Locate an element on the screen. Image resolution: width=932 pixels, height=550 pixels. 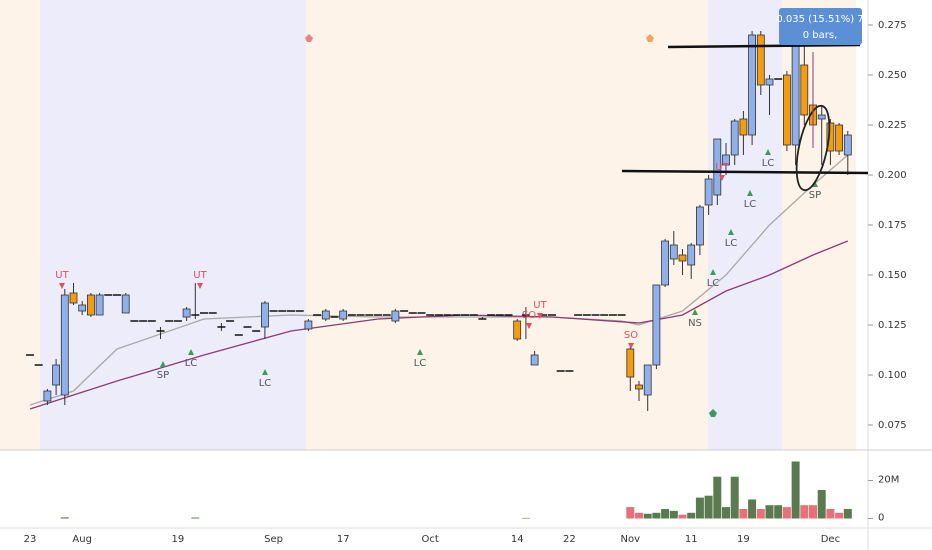
x-tick-label: 22 is located at coordinates (569, 539).